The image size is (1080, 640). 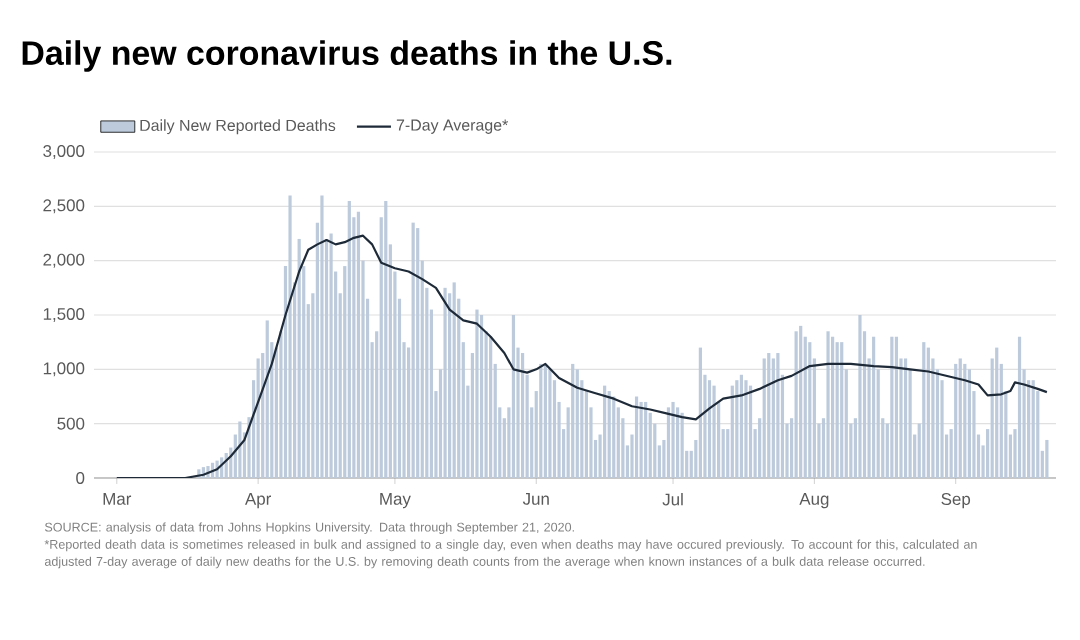 What do you see at coordinates (64, 315) in the screenshot?
I see `y-tick-label: 1,500` at bounding box center [64, 315].